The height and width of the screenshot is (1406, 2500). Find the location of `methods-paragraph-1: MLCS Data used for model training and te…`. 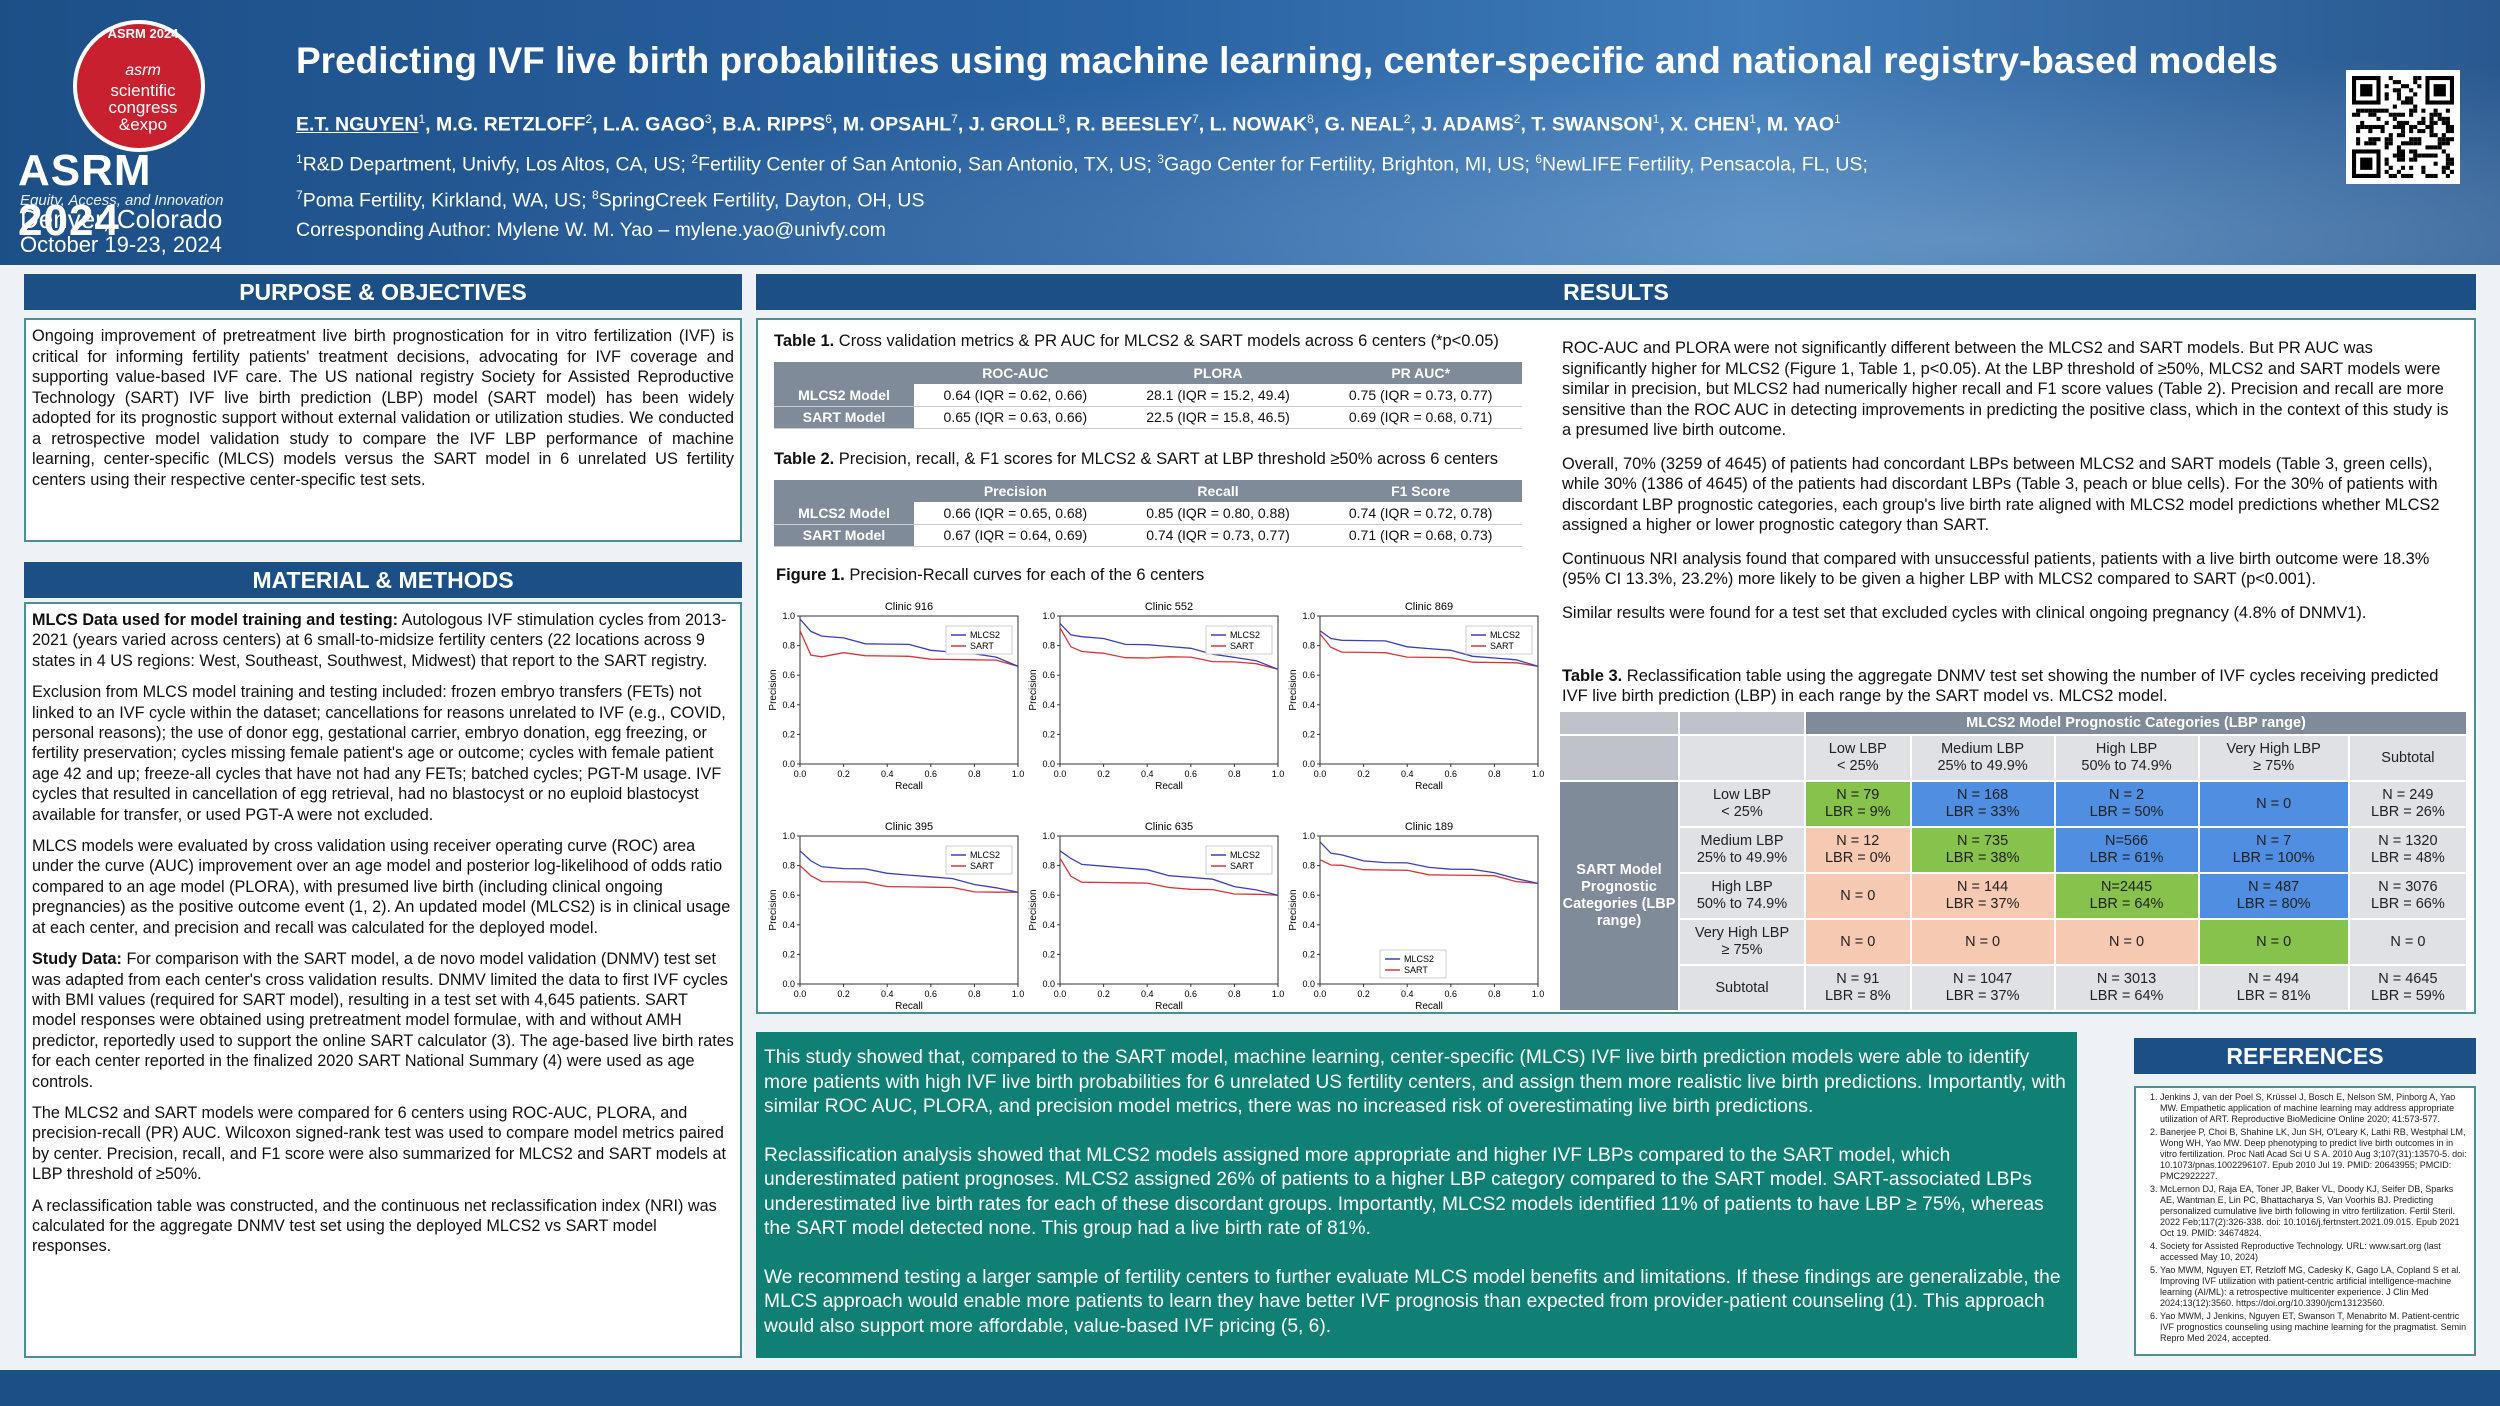

methods-paragraph-1: MLCS Data used for model training and te… is located at coordinates (379, 640).